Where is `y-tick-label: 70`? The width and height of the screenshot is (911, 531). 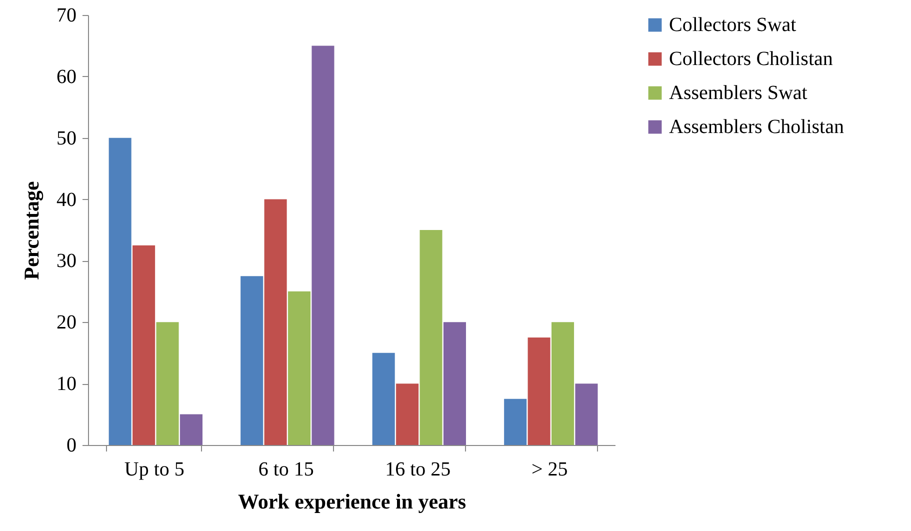
y-tick-label: 70 is located at coordinates (66, 15).